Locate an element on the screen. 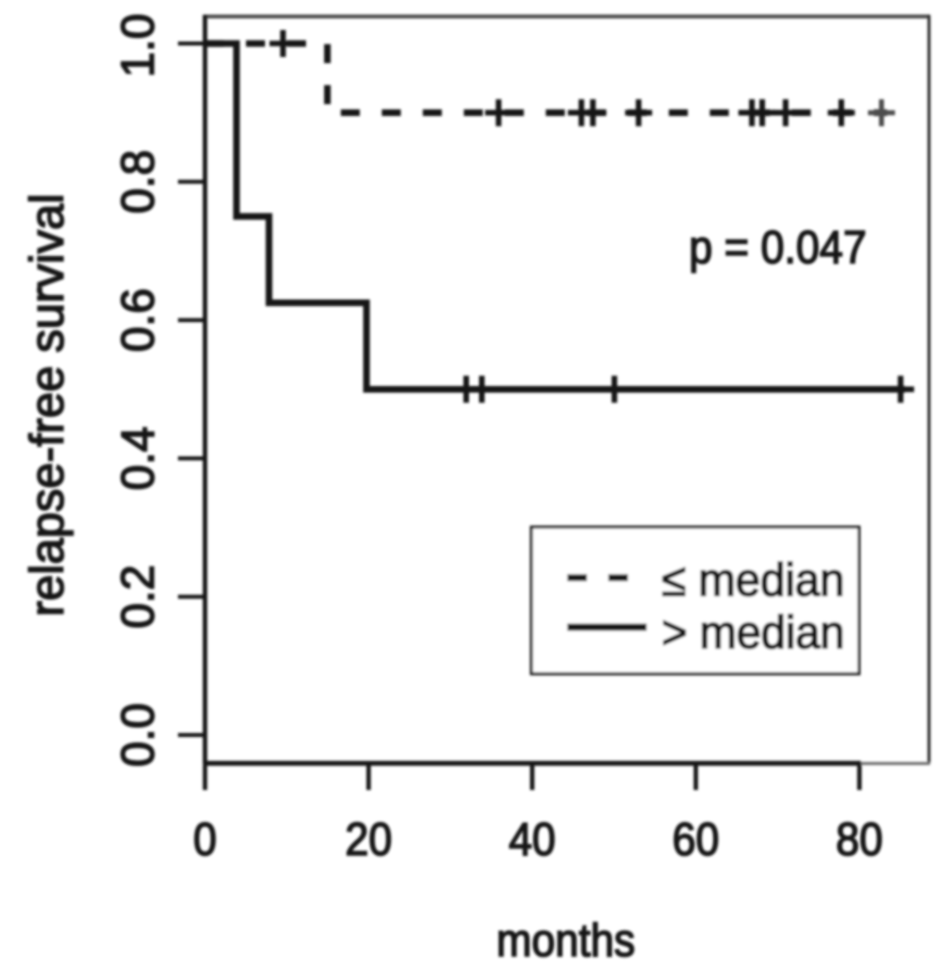  svg-text: 20 is located at coordinates (368, 839).